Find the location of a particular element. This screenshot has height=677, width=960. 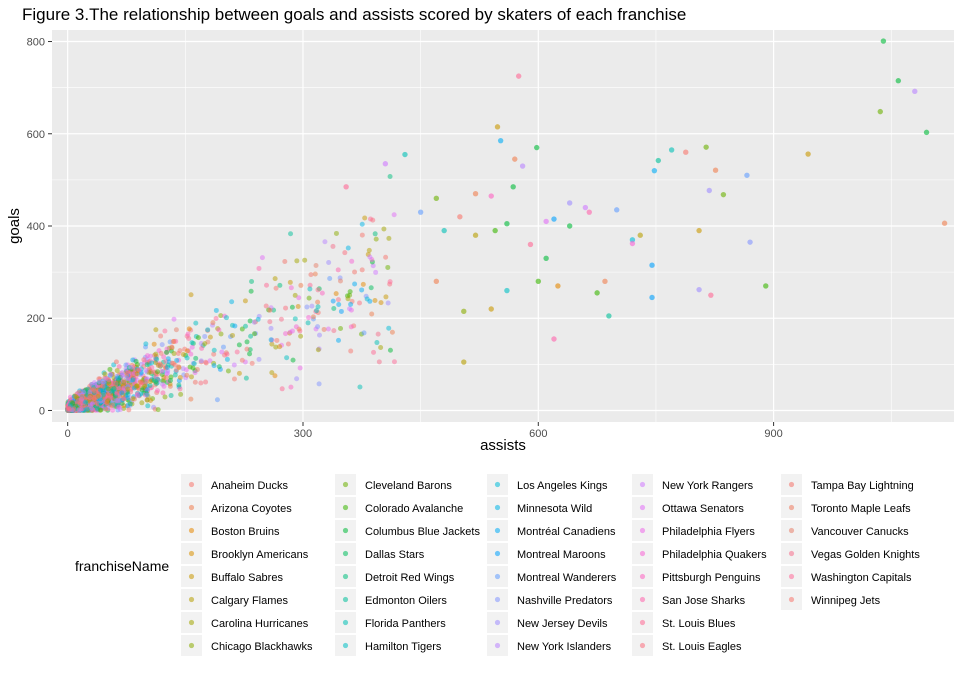

legend-label: Los Angeles Kings is located at coordinates (562, 486).